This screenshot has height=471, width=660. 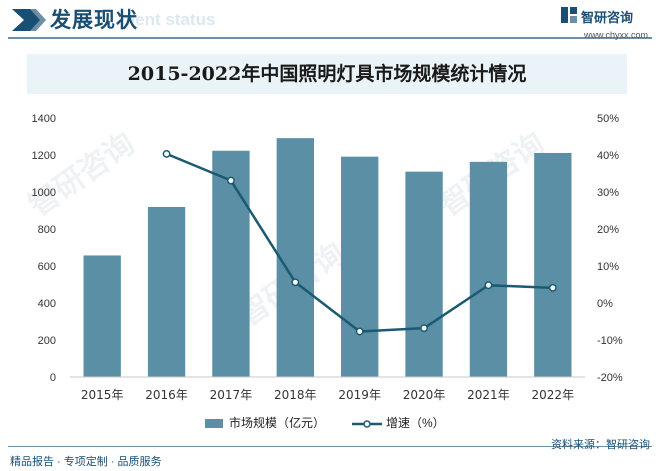 I want to click on y-left-tick-label: 0, so click(x=53, y=378).